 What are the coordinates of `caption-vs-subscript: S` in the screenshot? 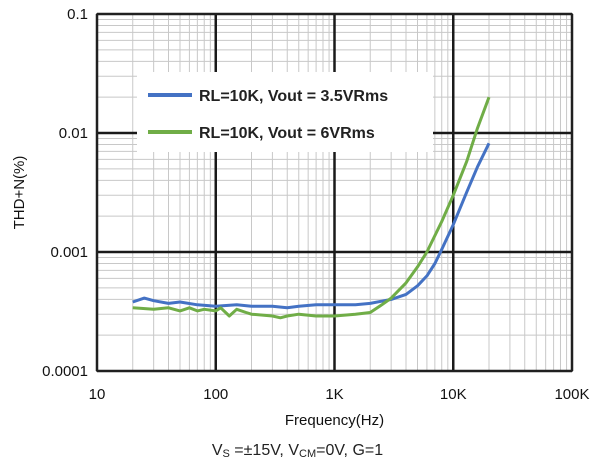 It's located at (226, 454).